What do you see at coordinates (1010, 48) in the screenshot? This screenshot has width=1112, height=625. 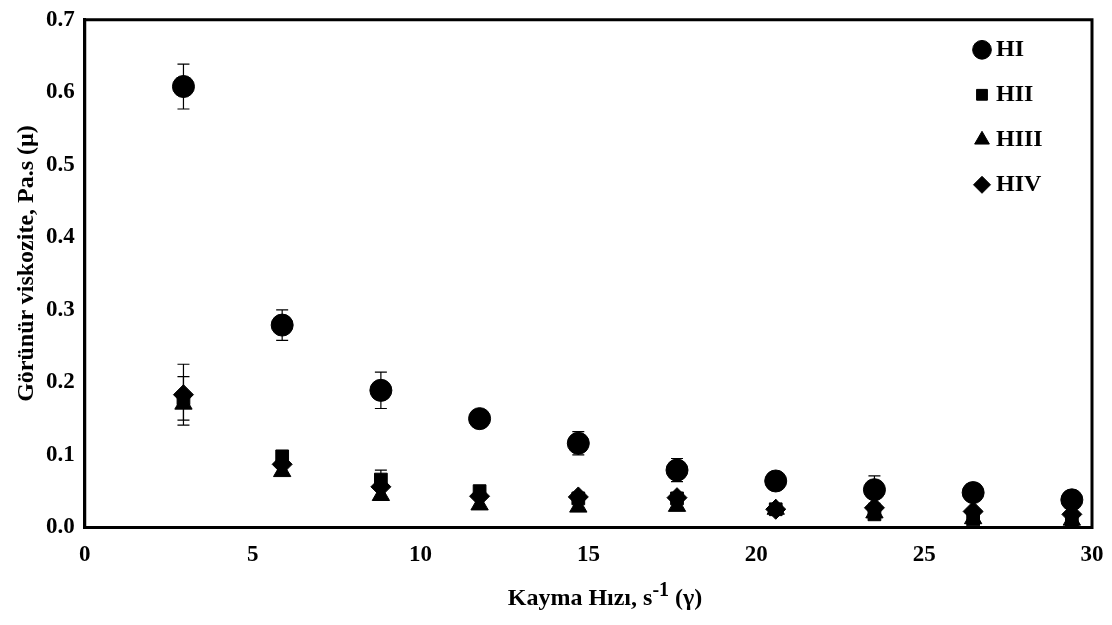 I see `legend-label: HI` at bounding box center [1010, 48].